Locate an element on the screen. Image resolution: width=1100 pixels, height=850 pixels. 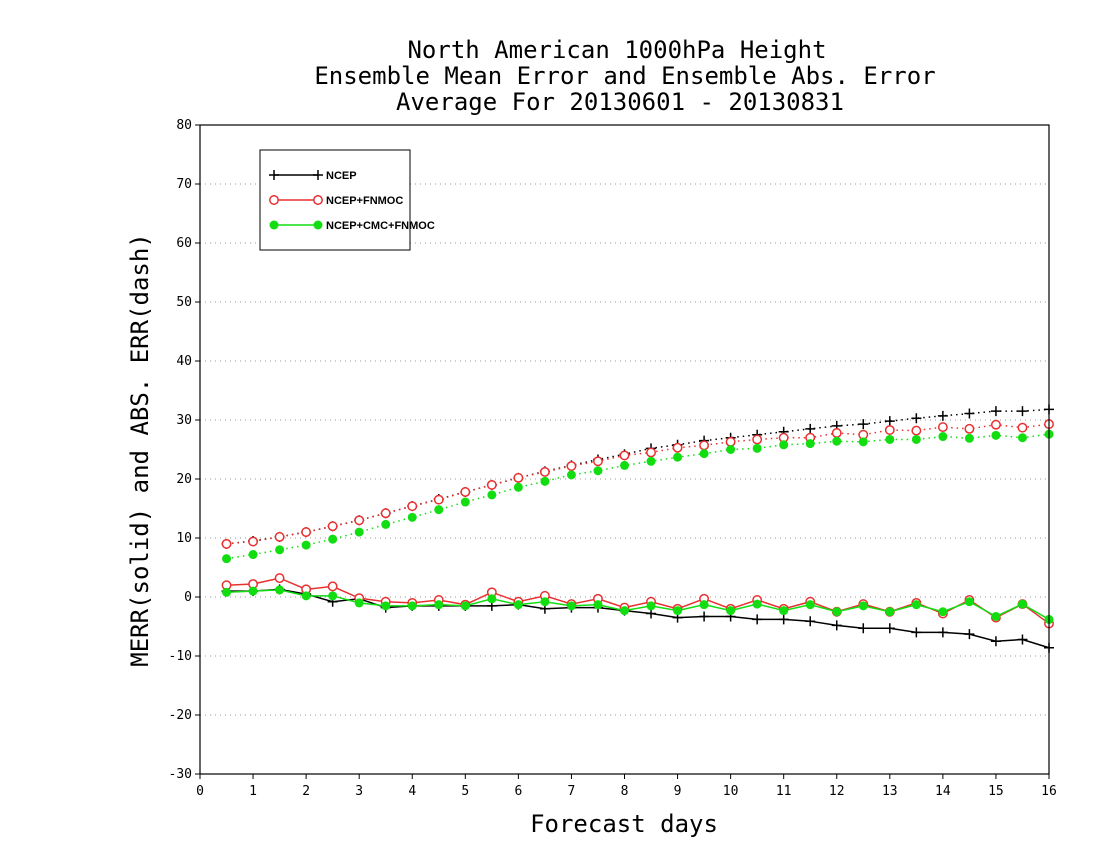
x-tick-label: 6 is located at coordinates (518, 791).